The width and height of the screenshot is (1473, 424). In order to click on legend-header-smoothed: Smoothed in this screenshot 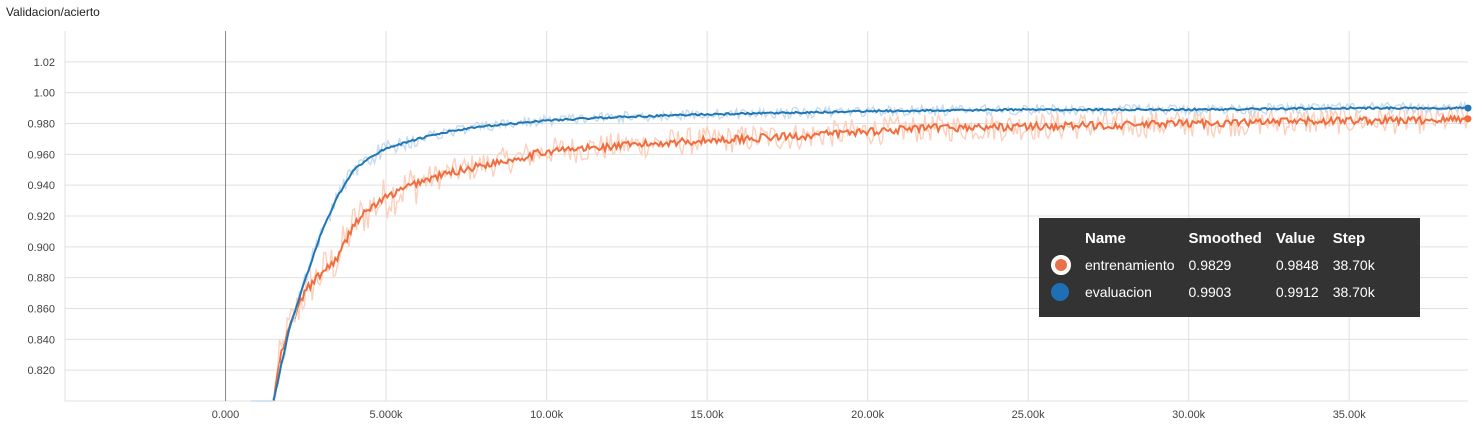, I will do `click(1225, 238)`.